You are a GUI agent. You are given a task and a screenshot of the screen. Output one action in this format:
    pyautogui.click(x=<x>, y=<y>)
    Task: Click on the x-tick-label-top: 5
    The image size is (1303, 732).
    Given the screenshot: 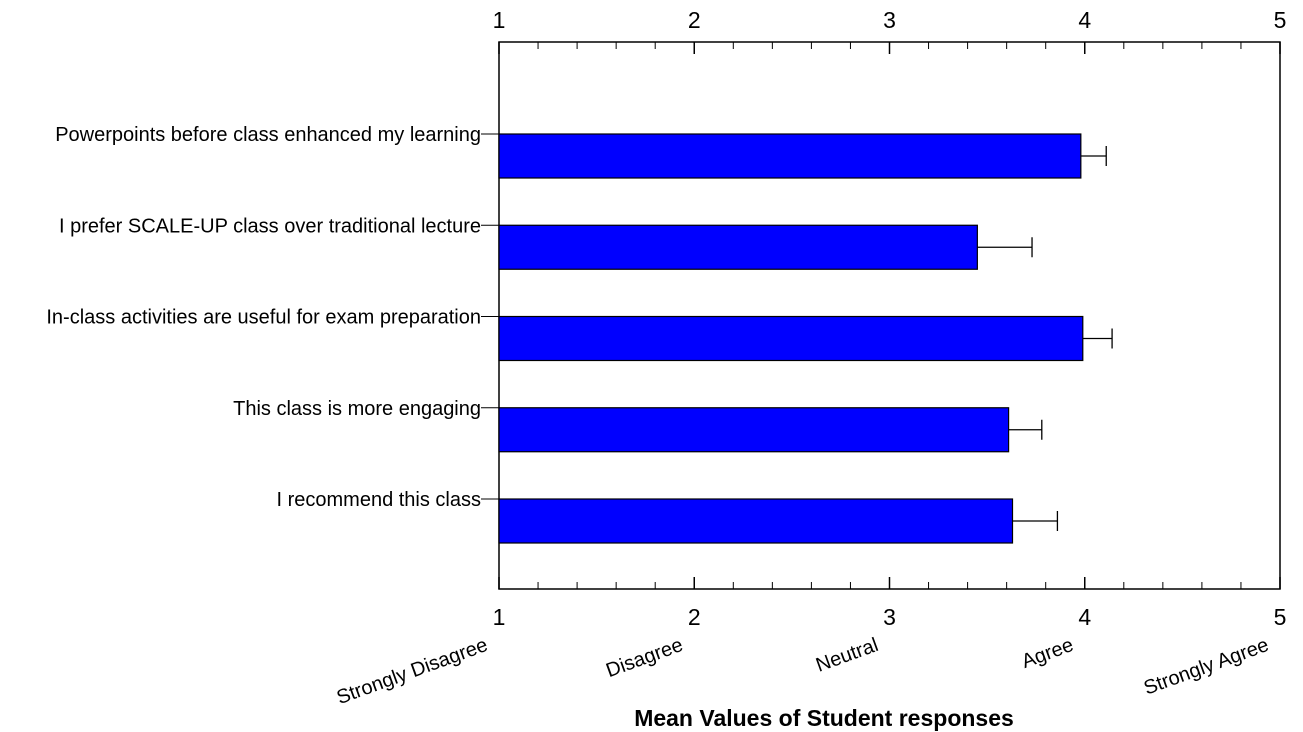 What is the action you would take?
    pyautogui.click(x=1280, y=20)
    